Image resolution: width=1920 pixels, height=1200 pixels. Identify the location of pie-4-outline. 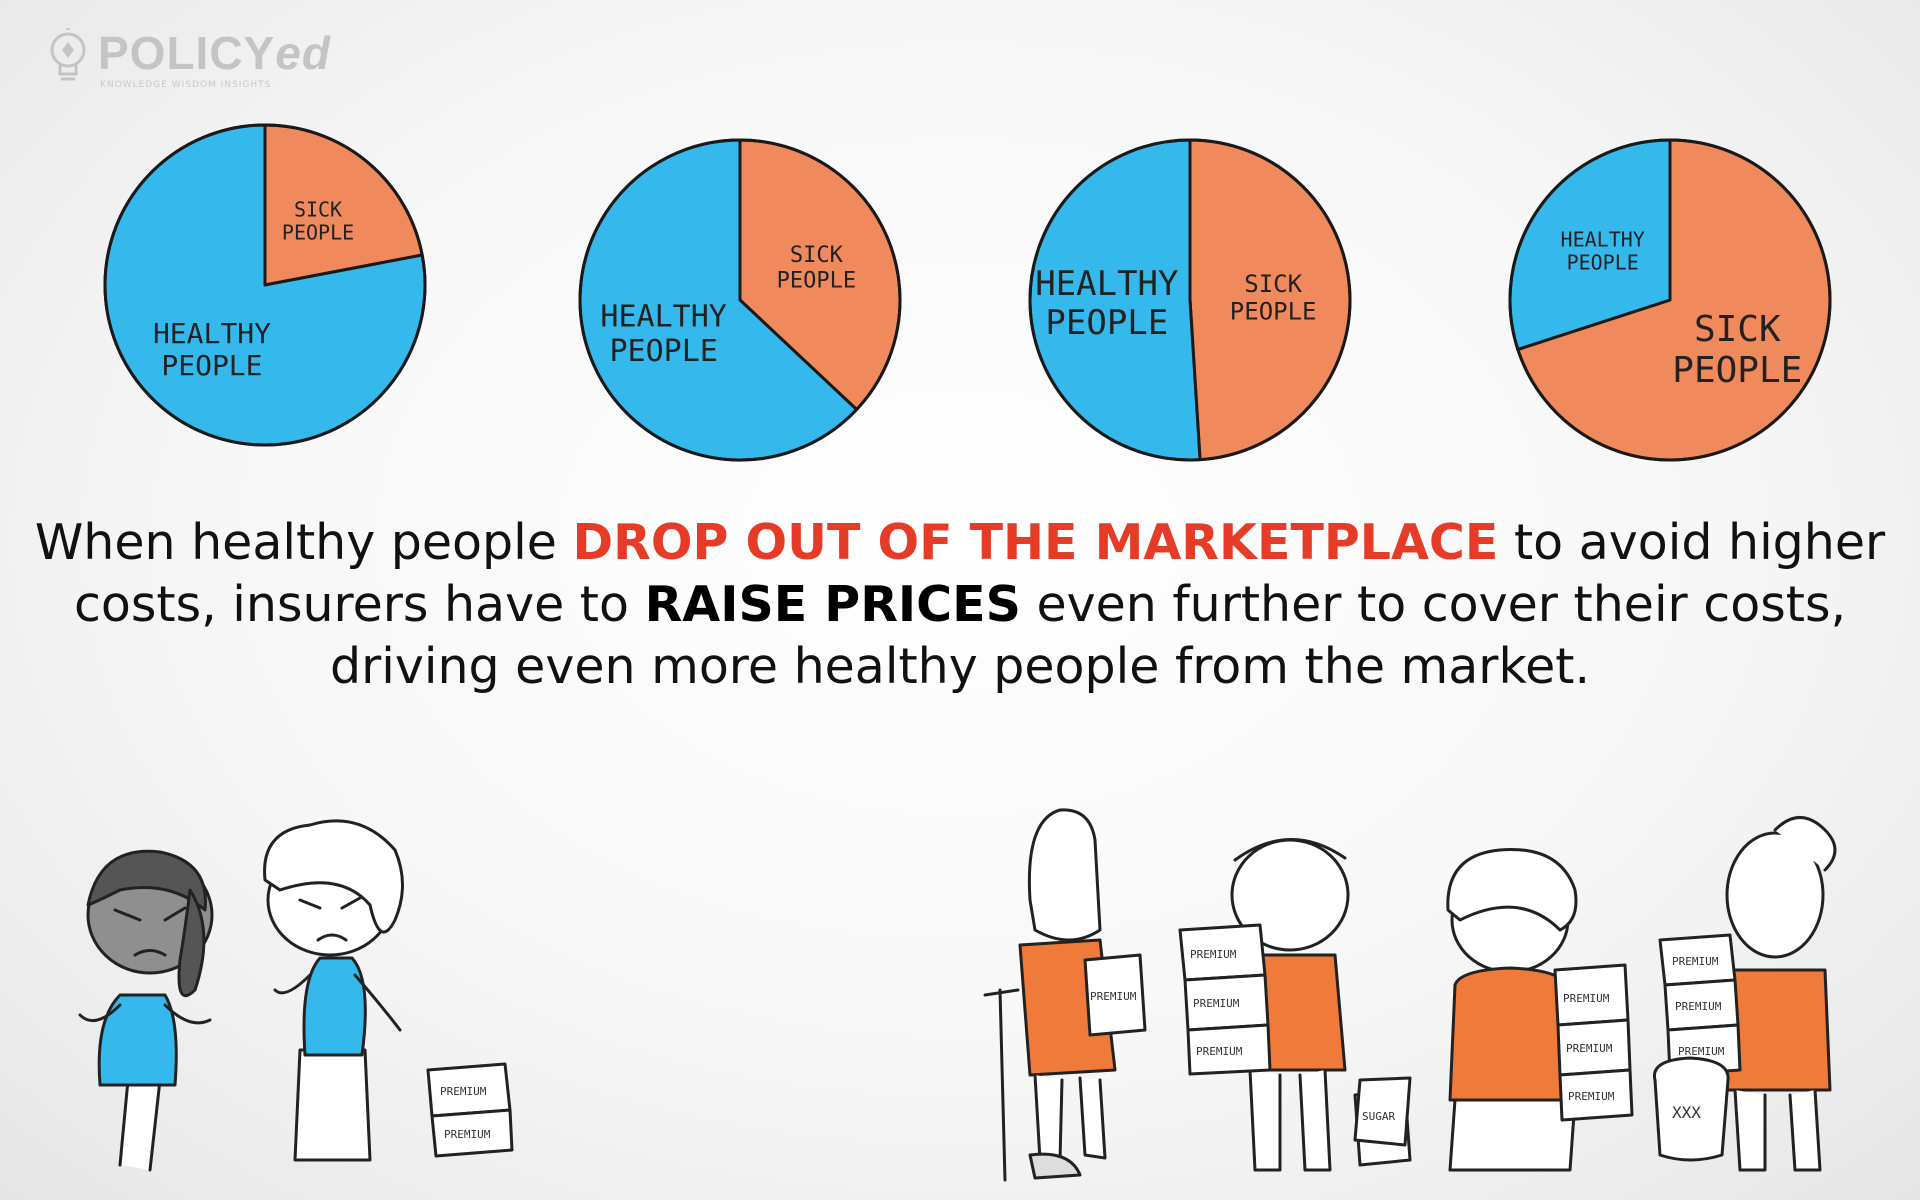
(1670, 300).